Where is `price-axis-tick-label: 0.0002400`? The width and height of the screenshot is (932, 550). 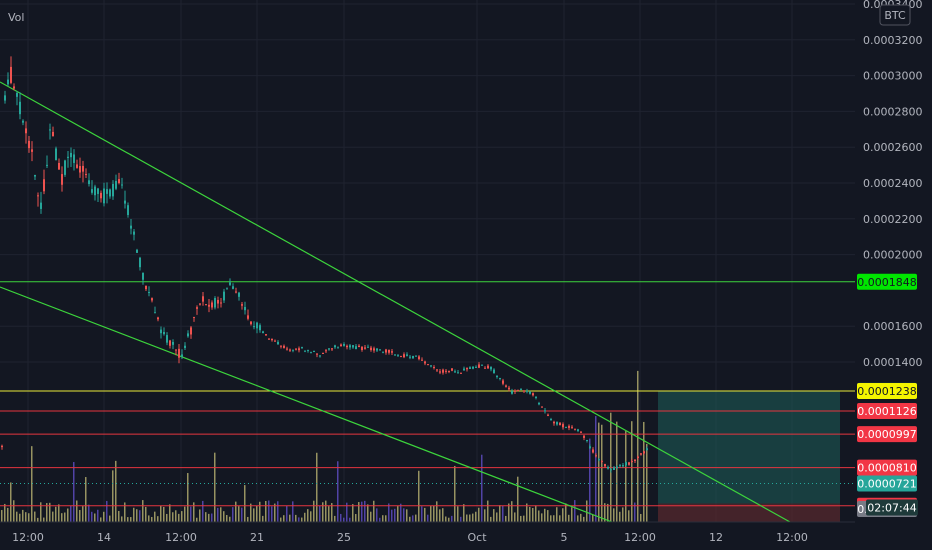
price-axis-tick-label: 0.0002400 is located at coordinates (893, 183).